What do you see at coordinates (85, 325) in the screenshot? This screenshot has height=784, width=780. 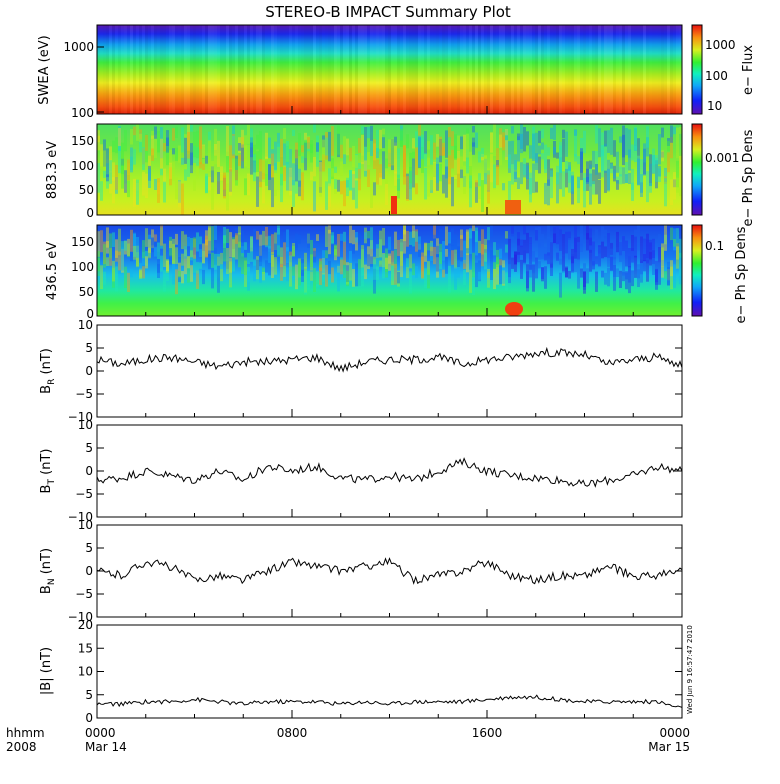 I see `br-y-tick-label: 10` at bounding box center [85, 325].